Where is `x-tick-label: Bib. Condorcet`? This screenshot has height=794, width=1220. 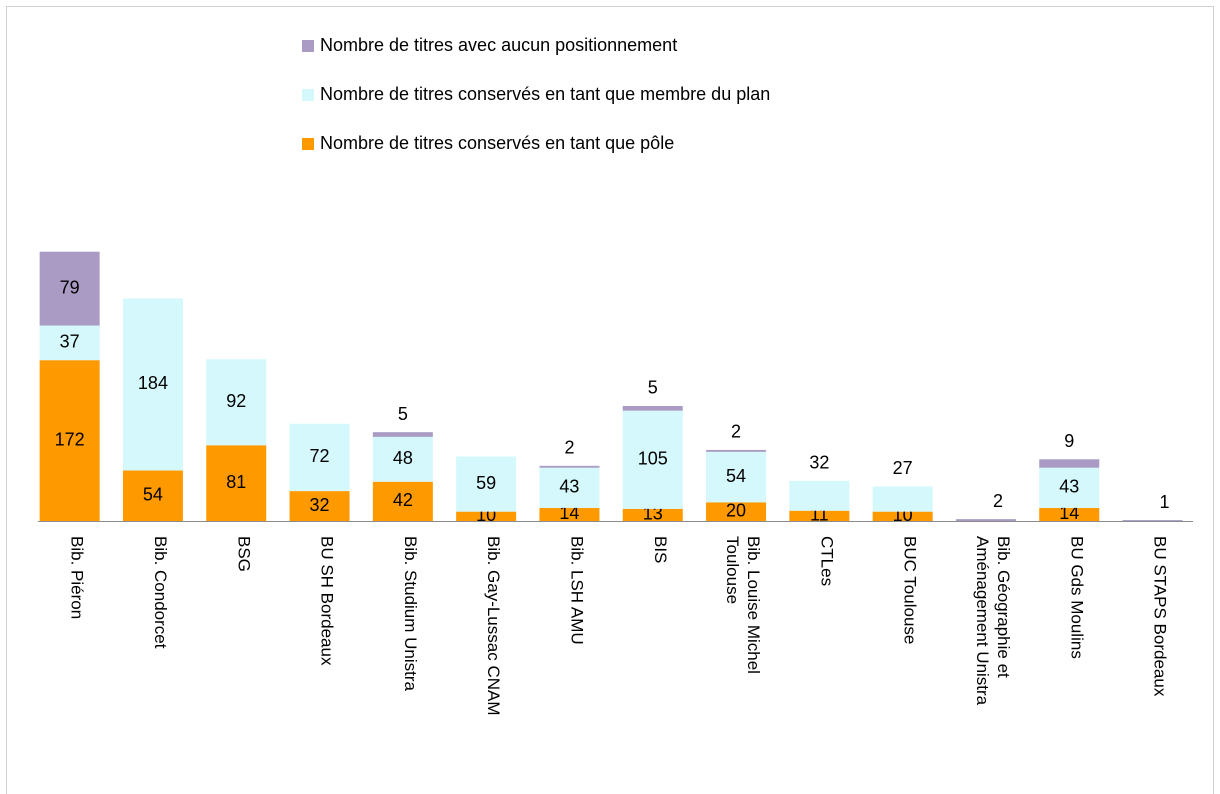
x-tick-label: Bib. Condorcet is located at coordinates (159, 592).